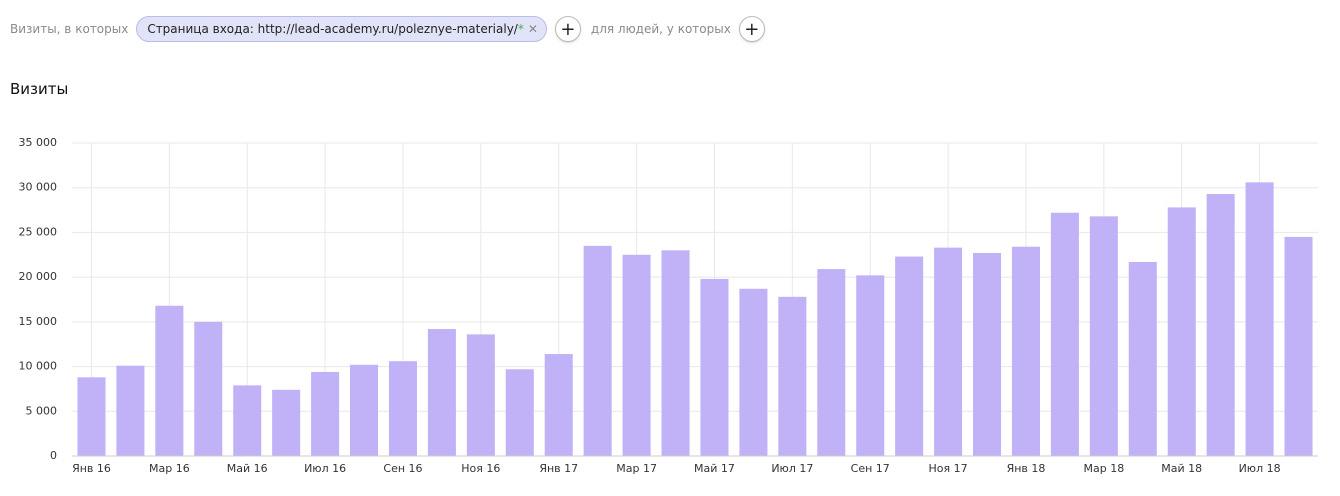 The height and width of the screenshot is (496, 1340). Describe the element at coordinates (38, 276) in the screenshot. I see `y-tick-label: 20 000` at that location.